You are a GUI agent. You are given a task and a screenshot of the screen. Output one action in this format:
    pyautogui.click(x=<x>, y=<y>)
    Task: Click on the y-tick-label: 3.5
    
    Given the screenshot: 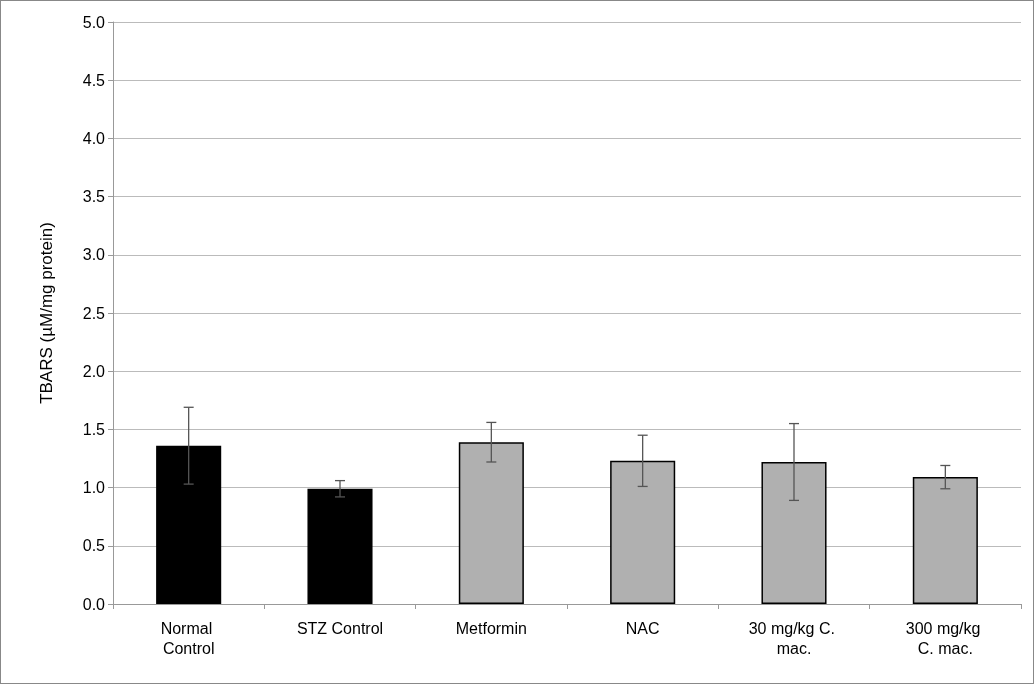 What is the action you would take?
    pyautogui.click(x=94, y=197)
    